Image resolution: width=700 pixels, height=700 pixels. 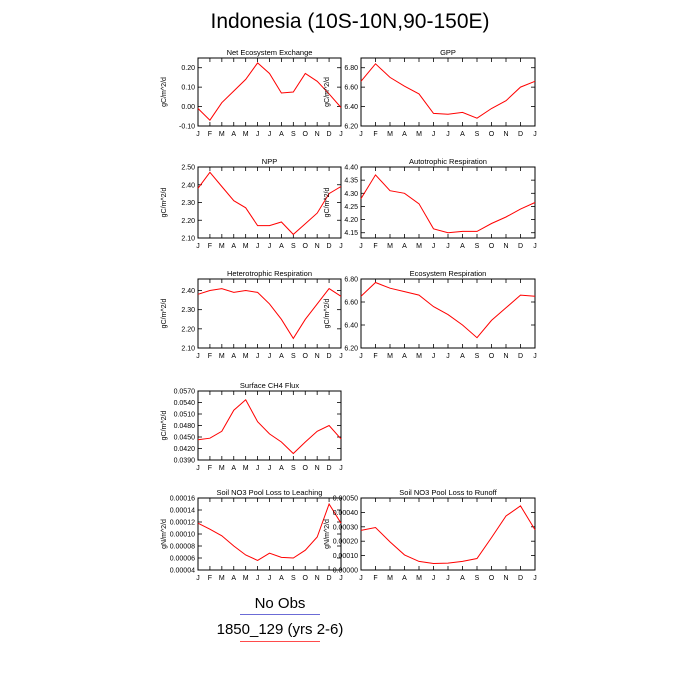 I want to click on chart-title: NPP, so click(x=269, y=161).